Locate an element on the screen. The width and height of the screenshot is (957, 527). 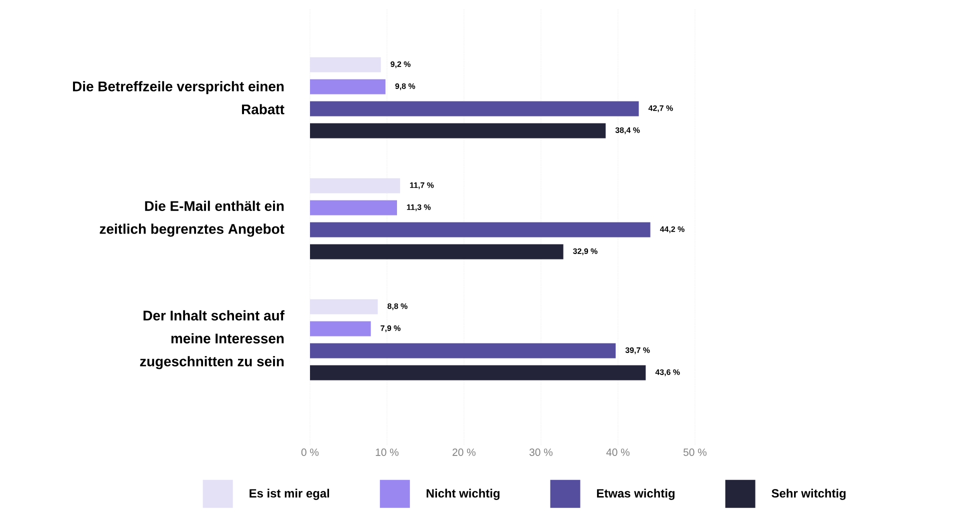
legend-label: Sehr witchtig is located at coordinates (809, 494).